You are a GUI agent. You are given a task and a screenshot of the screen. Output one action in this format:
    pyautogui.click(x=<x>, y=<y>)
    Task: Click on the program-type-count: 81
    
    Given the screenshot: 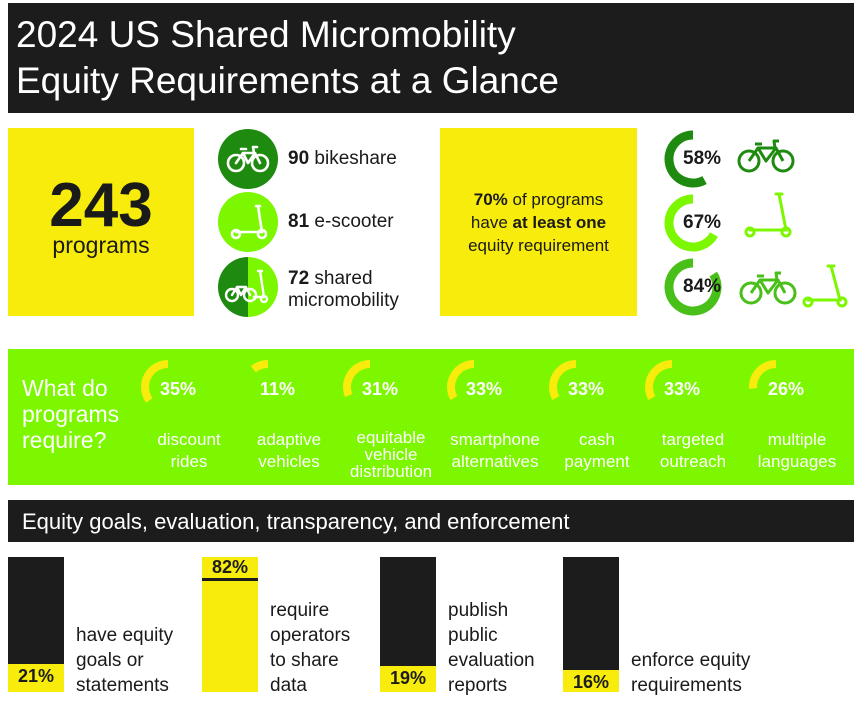 What is the action you would take?
    pyautogui.click(x=299, y=221)
    